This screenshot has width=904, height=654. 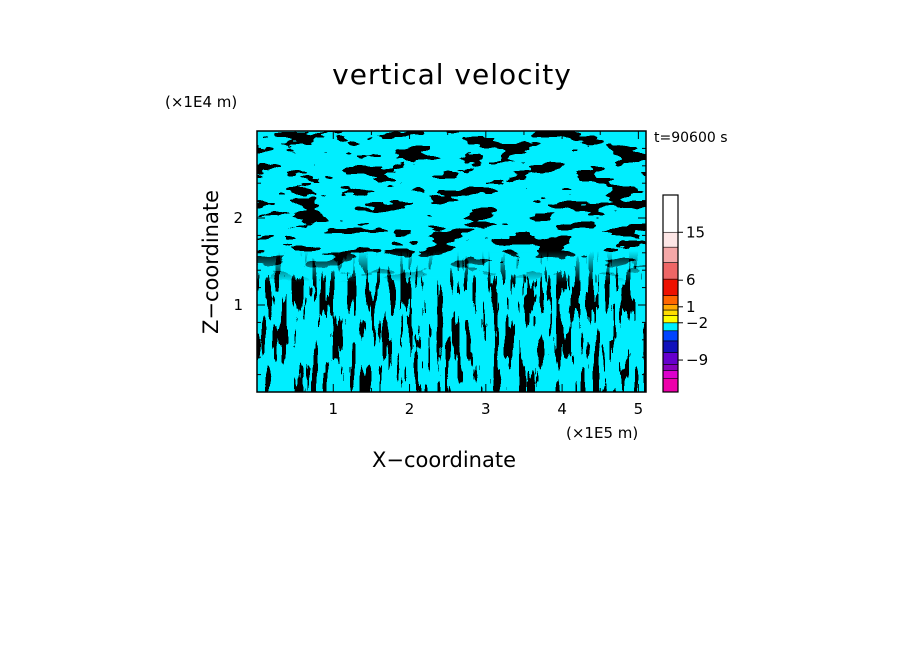 I want to click on y-axis-label: Z−coordinate, so click(x=211, y=262).